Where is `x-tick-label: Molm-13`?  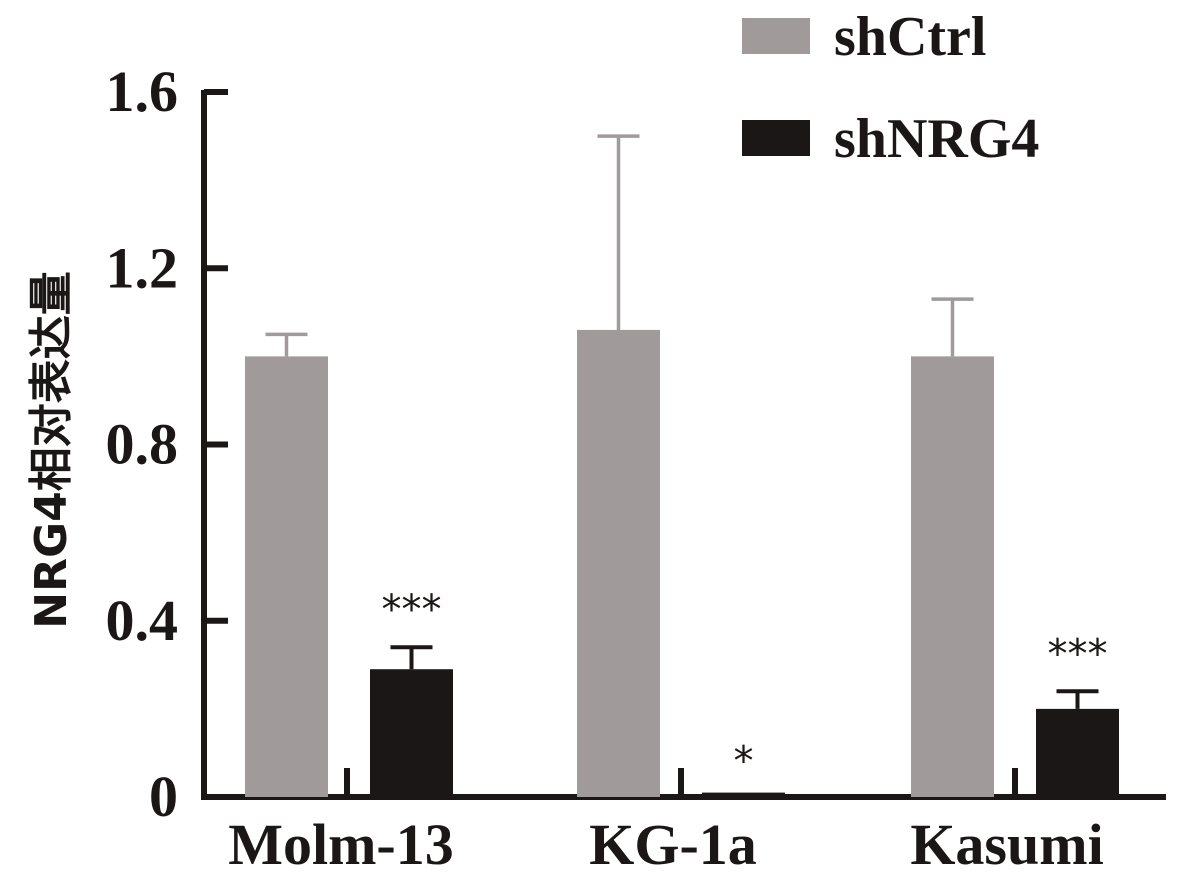
x-tick-label: Molm-13 is located at coordinates (341, 844).